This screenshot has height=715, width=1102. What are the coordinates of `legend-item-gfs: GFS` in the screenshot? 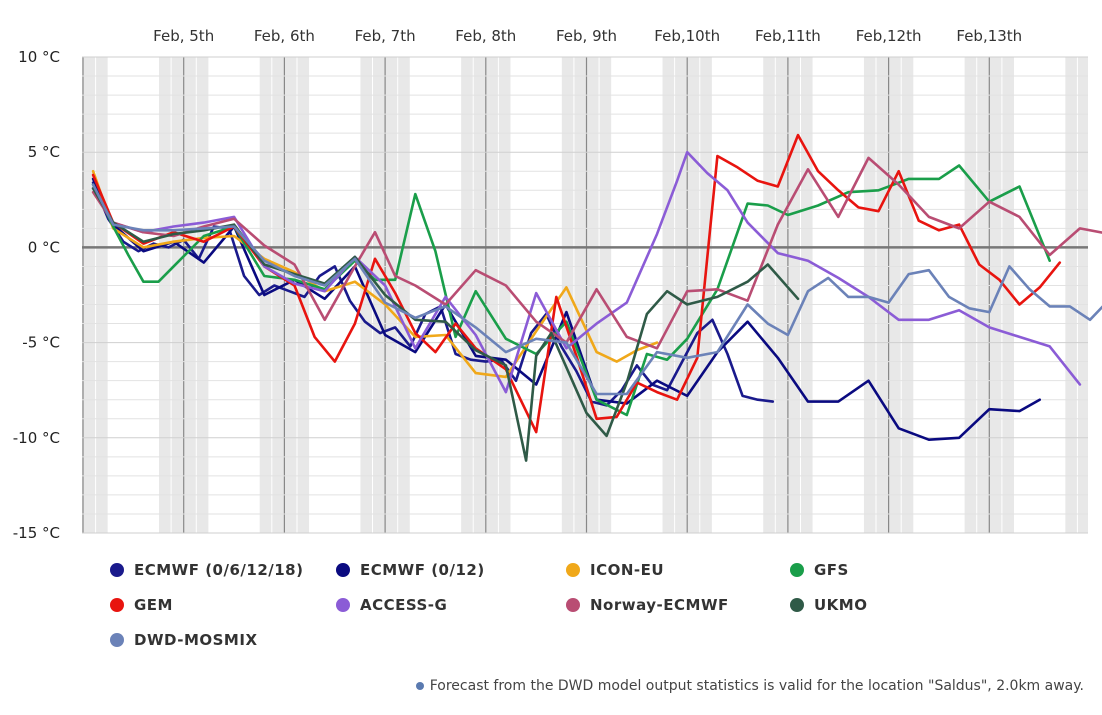 It's located at (819, 570).